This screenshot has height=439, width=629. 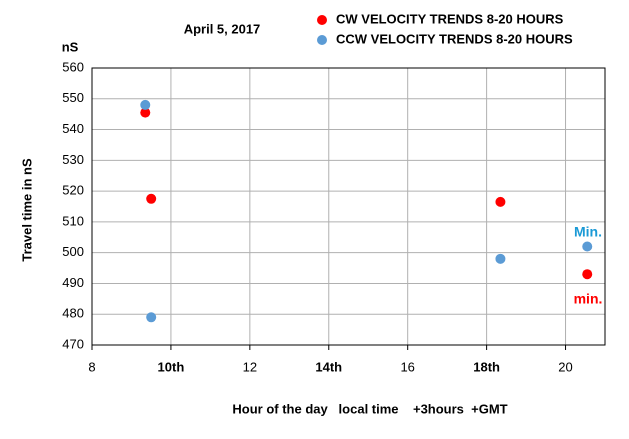 What do you see at coordinates (486, 366) in the screenshot?
I see `x-tick-label: 18th` at bounding box center [486, 366].